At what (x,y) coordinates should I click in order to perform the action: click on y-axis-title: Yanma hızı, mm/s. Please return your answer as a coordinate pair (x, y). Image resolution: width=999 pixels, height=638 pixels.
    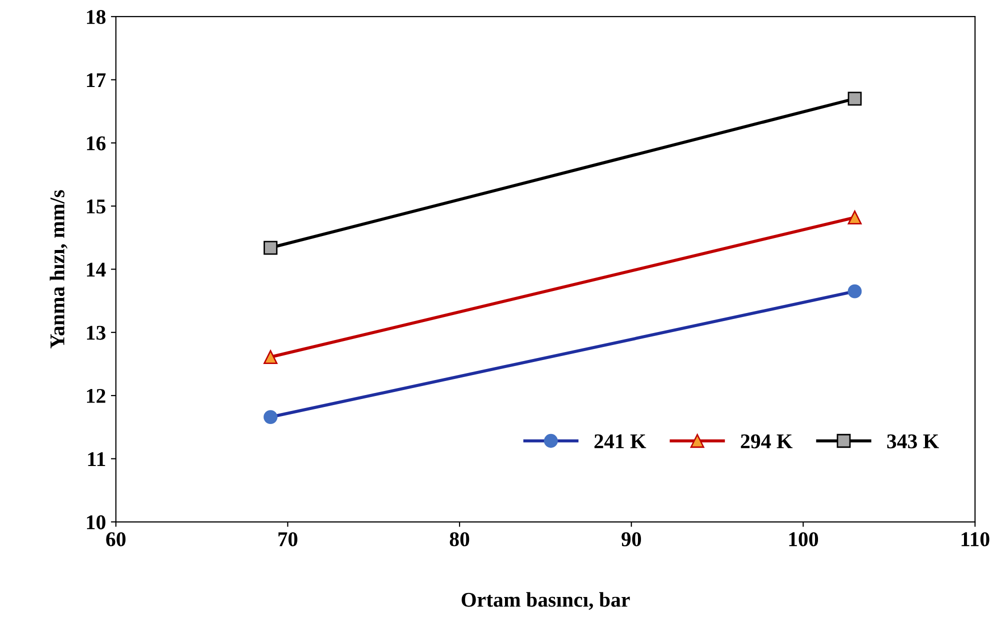
    Looking at the image, I should click on (59, 269).